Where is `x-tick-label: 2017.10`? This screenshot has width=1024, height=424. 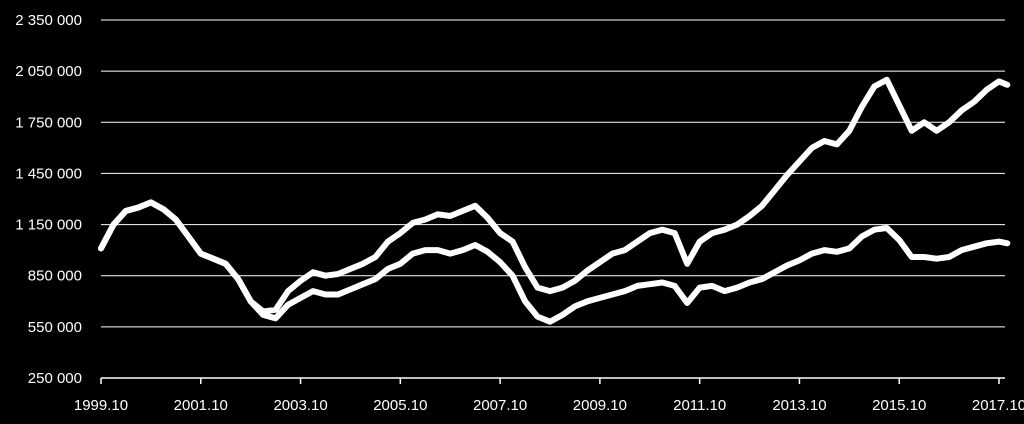 x-tick-label: 2017.10 is located at coordinates (998, 405).